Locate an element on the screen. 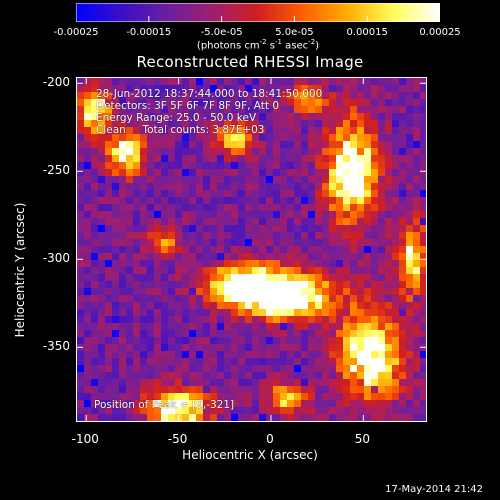  x-tick-label: -50 is located at coordinates (177, 439).